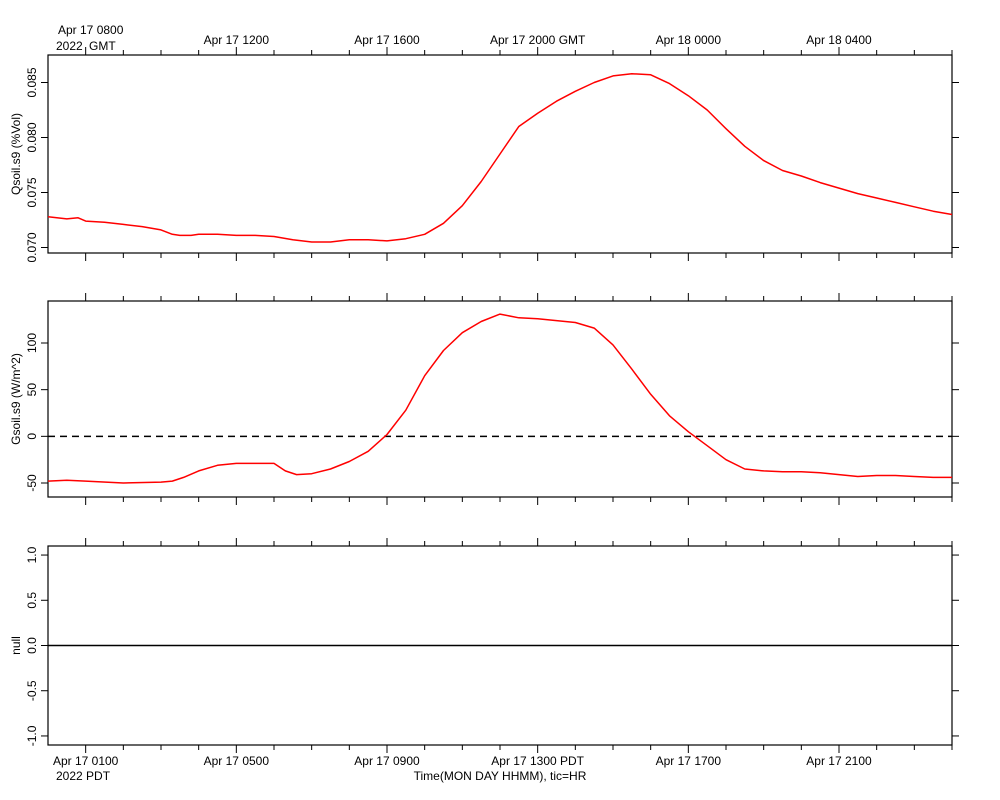  Describe the element at coordinates (839, 40) in the screenshot. I see `top-axis-tick-label: Apr 18 0400` at that location.